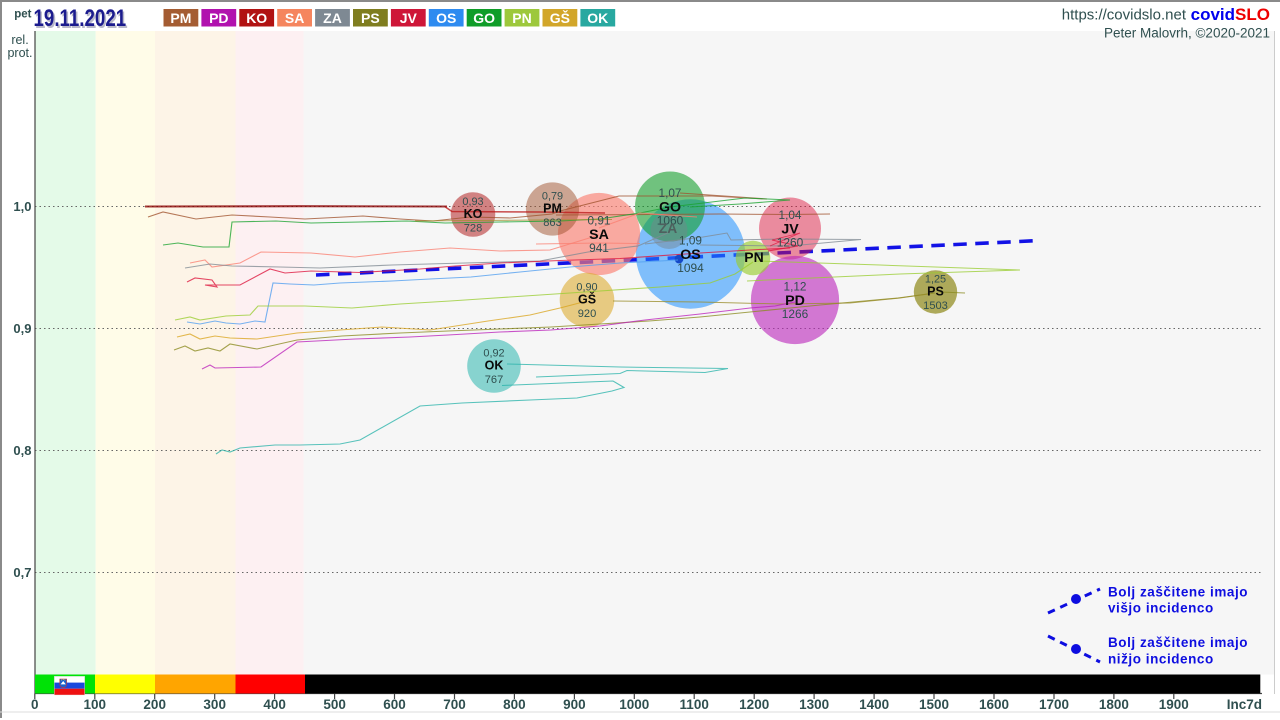 The height and width of the screenshot is (720, 1280). I want to click on svg-text: https://covidslo.net, so click(1124, 15).